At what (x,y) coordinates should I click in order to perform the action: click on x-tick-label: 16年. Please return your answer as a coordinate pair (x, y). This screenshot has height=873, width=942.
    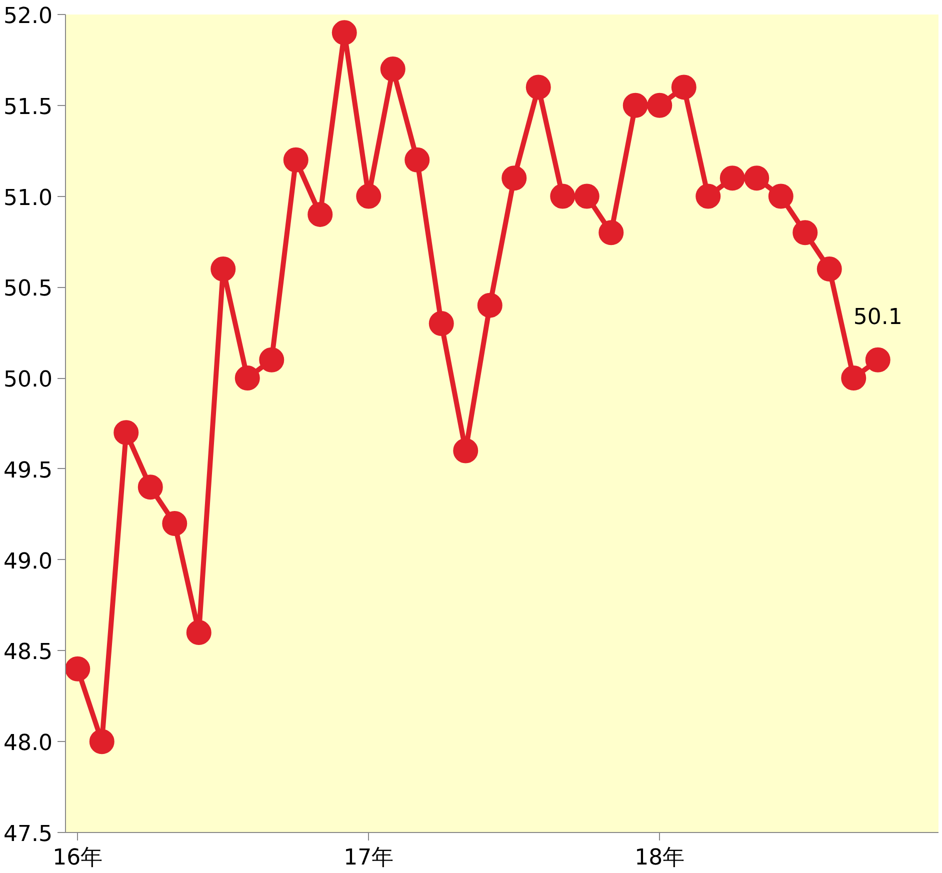
    Looking at the image, I should click on (77, 858).